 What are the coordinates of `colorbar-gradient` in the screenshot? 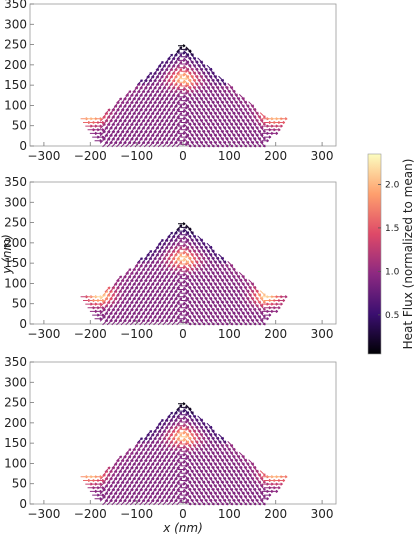 It's located at (374, 254).